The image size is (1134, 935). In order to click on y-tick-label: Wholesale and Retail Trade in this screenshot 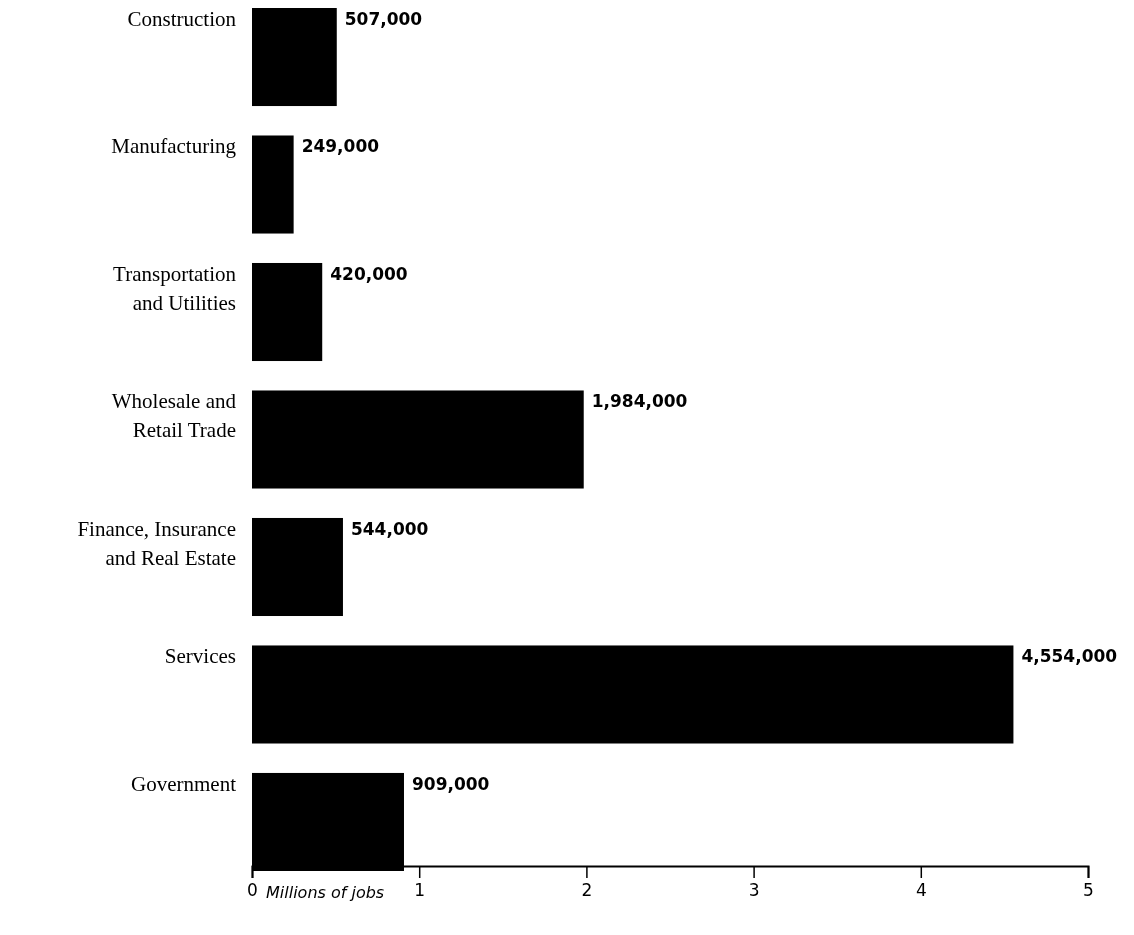, I will do `click(174, 416)`.